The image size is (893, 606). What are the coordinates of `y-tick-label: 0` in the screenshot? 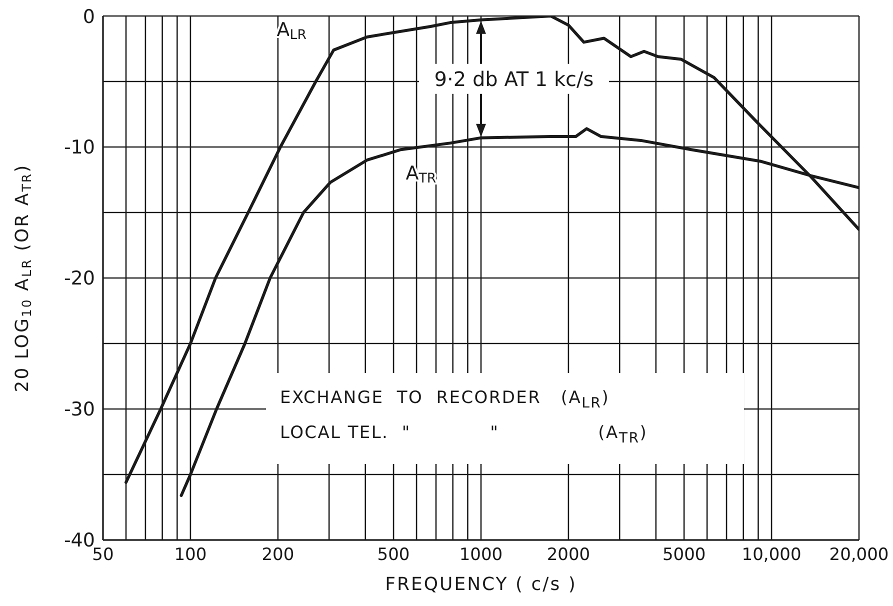 It's located at (88, 17).